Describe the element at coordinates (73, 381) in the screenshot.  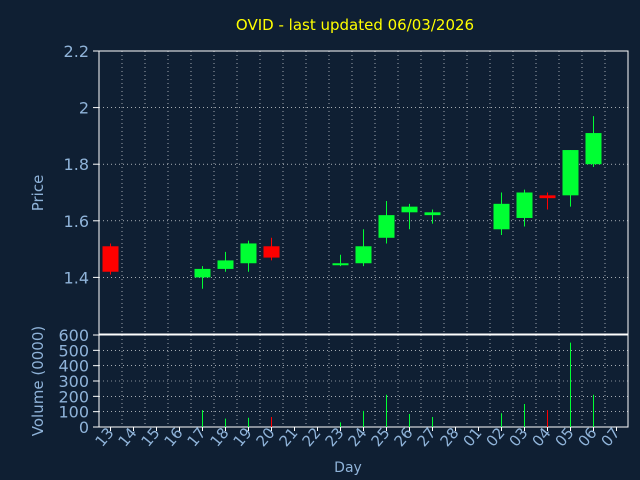
I see `volume-tick-label: 300` at that location.